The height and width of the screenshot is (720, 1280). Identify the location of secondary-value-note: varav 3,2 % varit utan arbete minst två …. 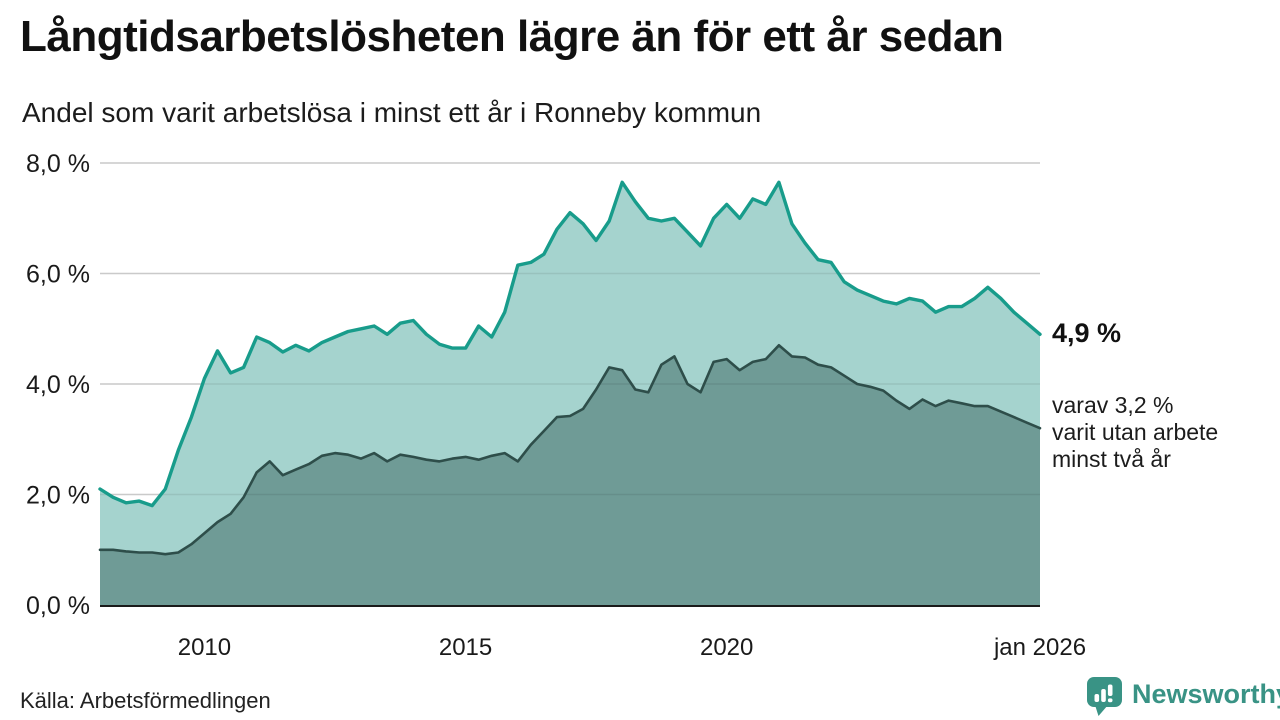
(1135, 432).